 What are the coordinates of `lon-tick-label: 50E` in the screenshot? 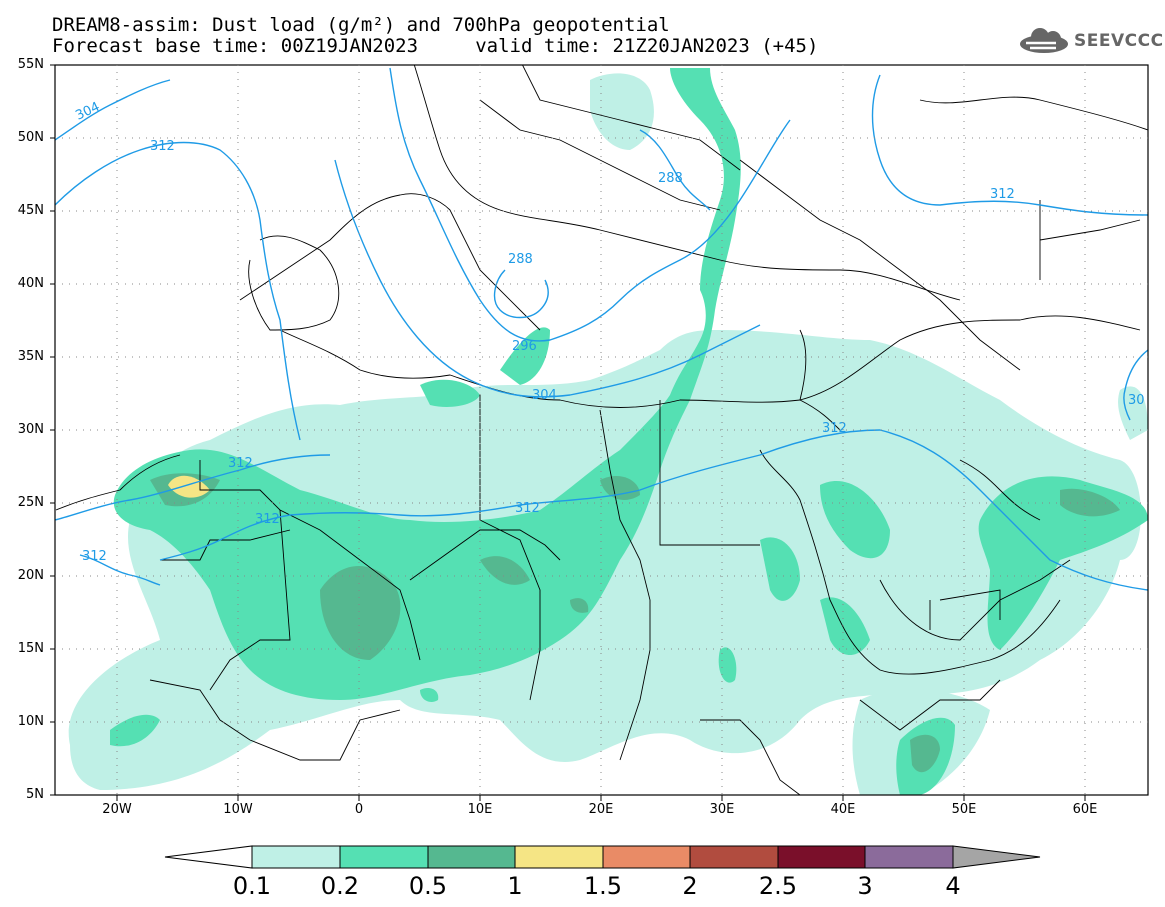 It's located at (964, 809).